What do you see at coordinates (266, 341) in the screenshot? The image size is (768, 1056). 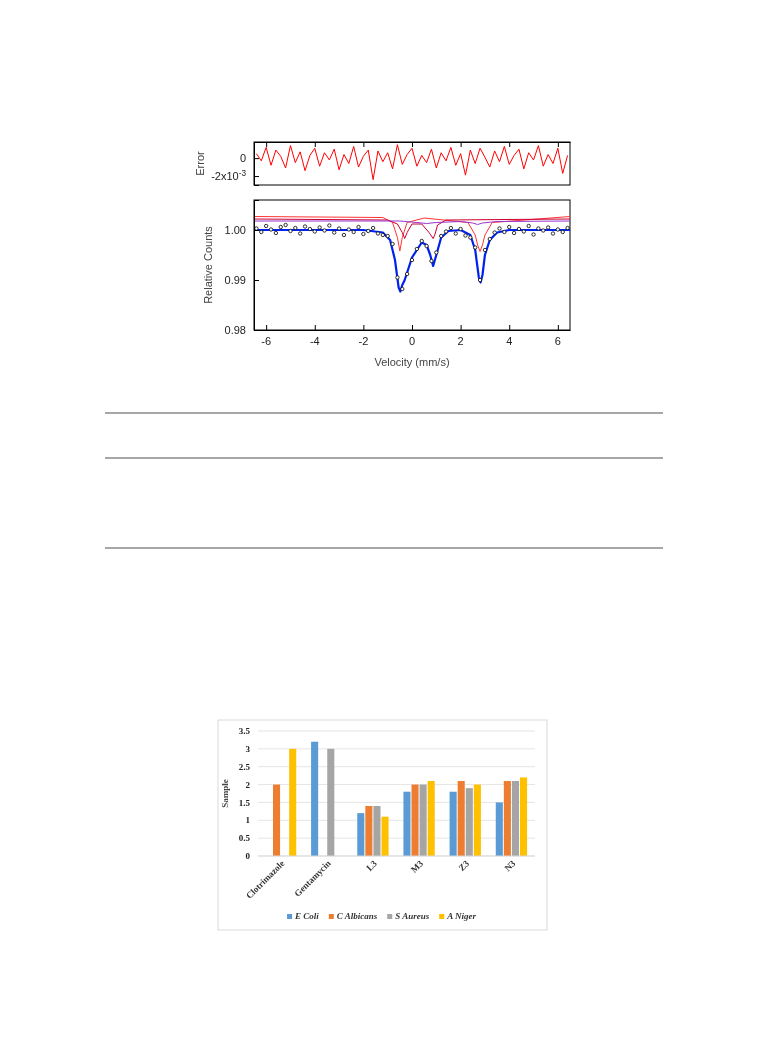 I see `x-tick-label: -6` at bounding box center [266, 341].